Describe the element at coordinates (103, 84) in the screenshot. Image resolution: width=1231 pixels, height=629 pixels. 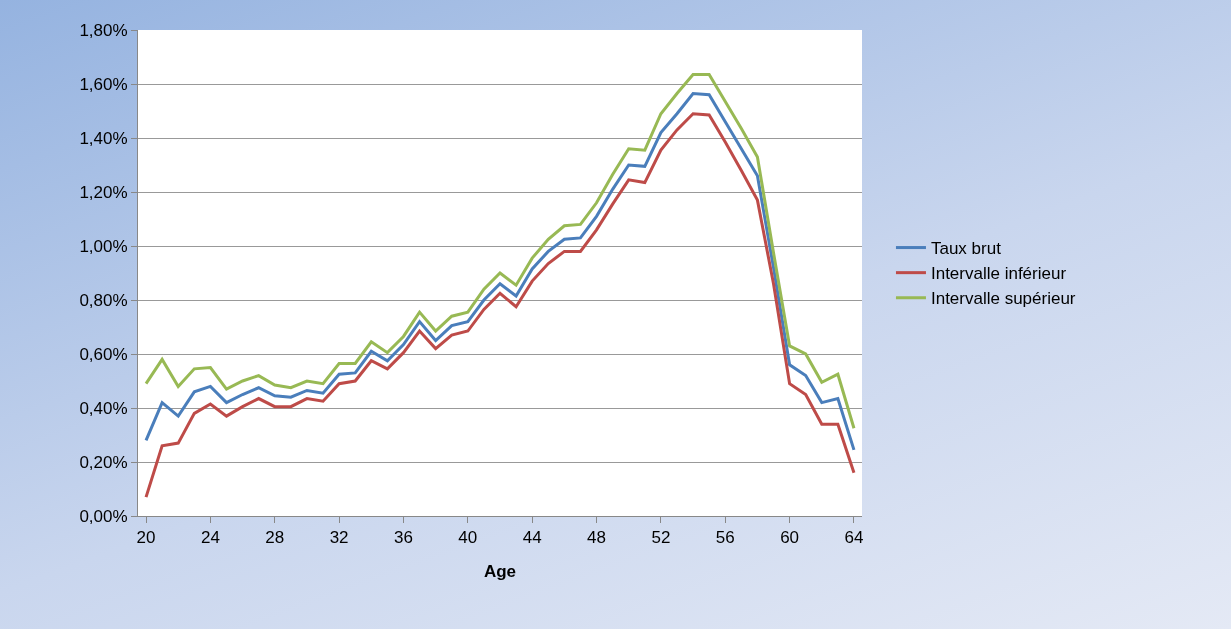
I see `y-tick-label: 1,60%` at that location.